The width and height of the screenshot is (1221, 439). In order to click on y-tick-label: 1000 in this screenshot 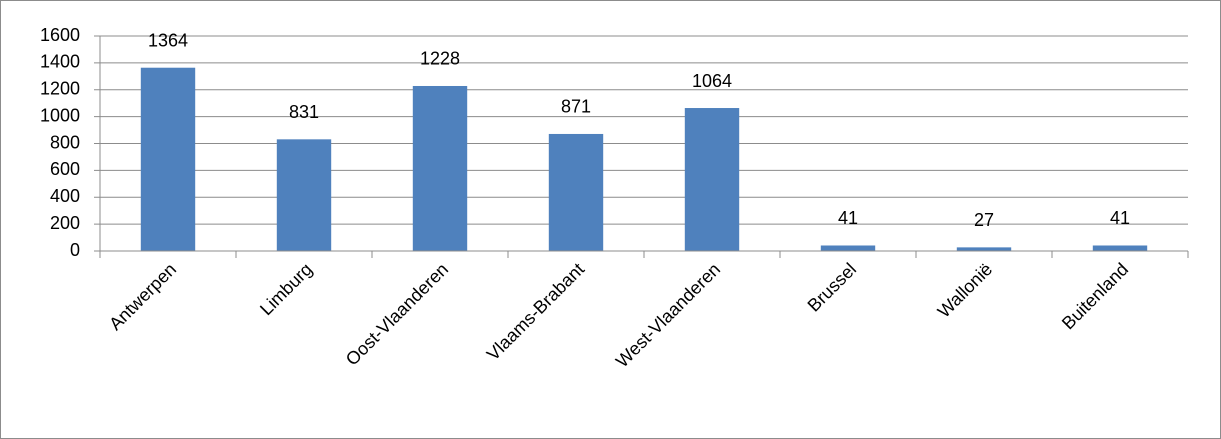, I will do `click(60, 115)`.